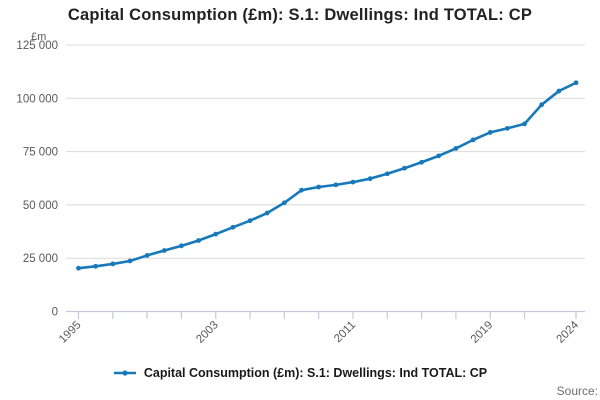 Image resolution: width=600 pixels, height=400 pixels. Describe the element at coordinates (40, 206) in the screenshot. I see `y-axis-tick-label: 50 000` at that location.